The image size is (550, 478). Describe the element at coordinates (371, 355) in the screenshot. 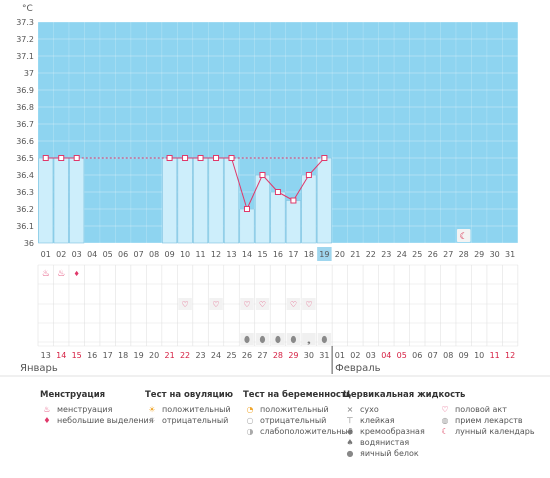

I see `date-label: 03` at that location.